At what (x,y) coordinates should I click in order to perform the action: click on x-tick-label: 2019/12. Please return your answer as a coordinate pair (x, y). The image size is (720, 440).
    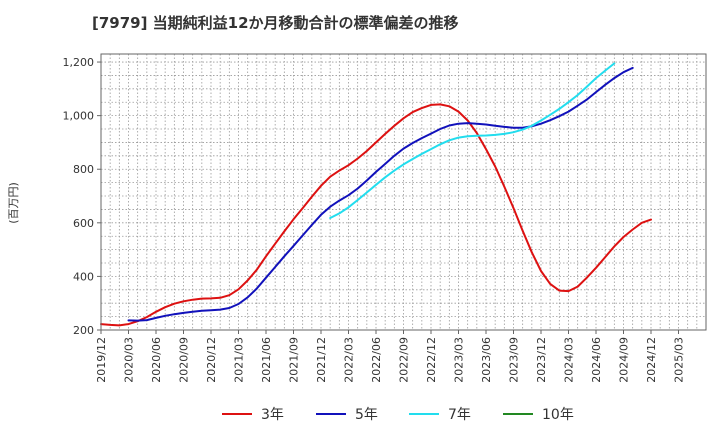
    Looking at the image, I should click on (101, 360).